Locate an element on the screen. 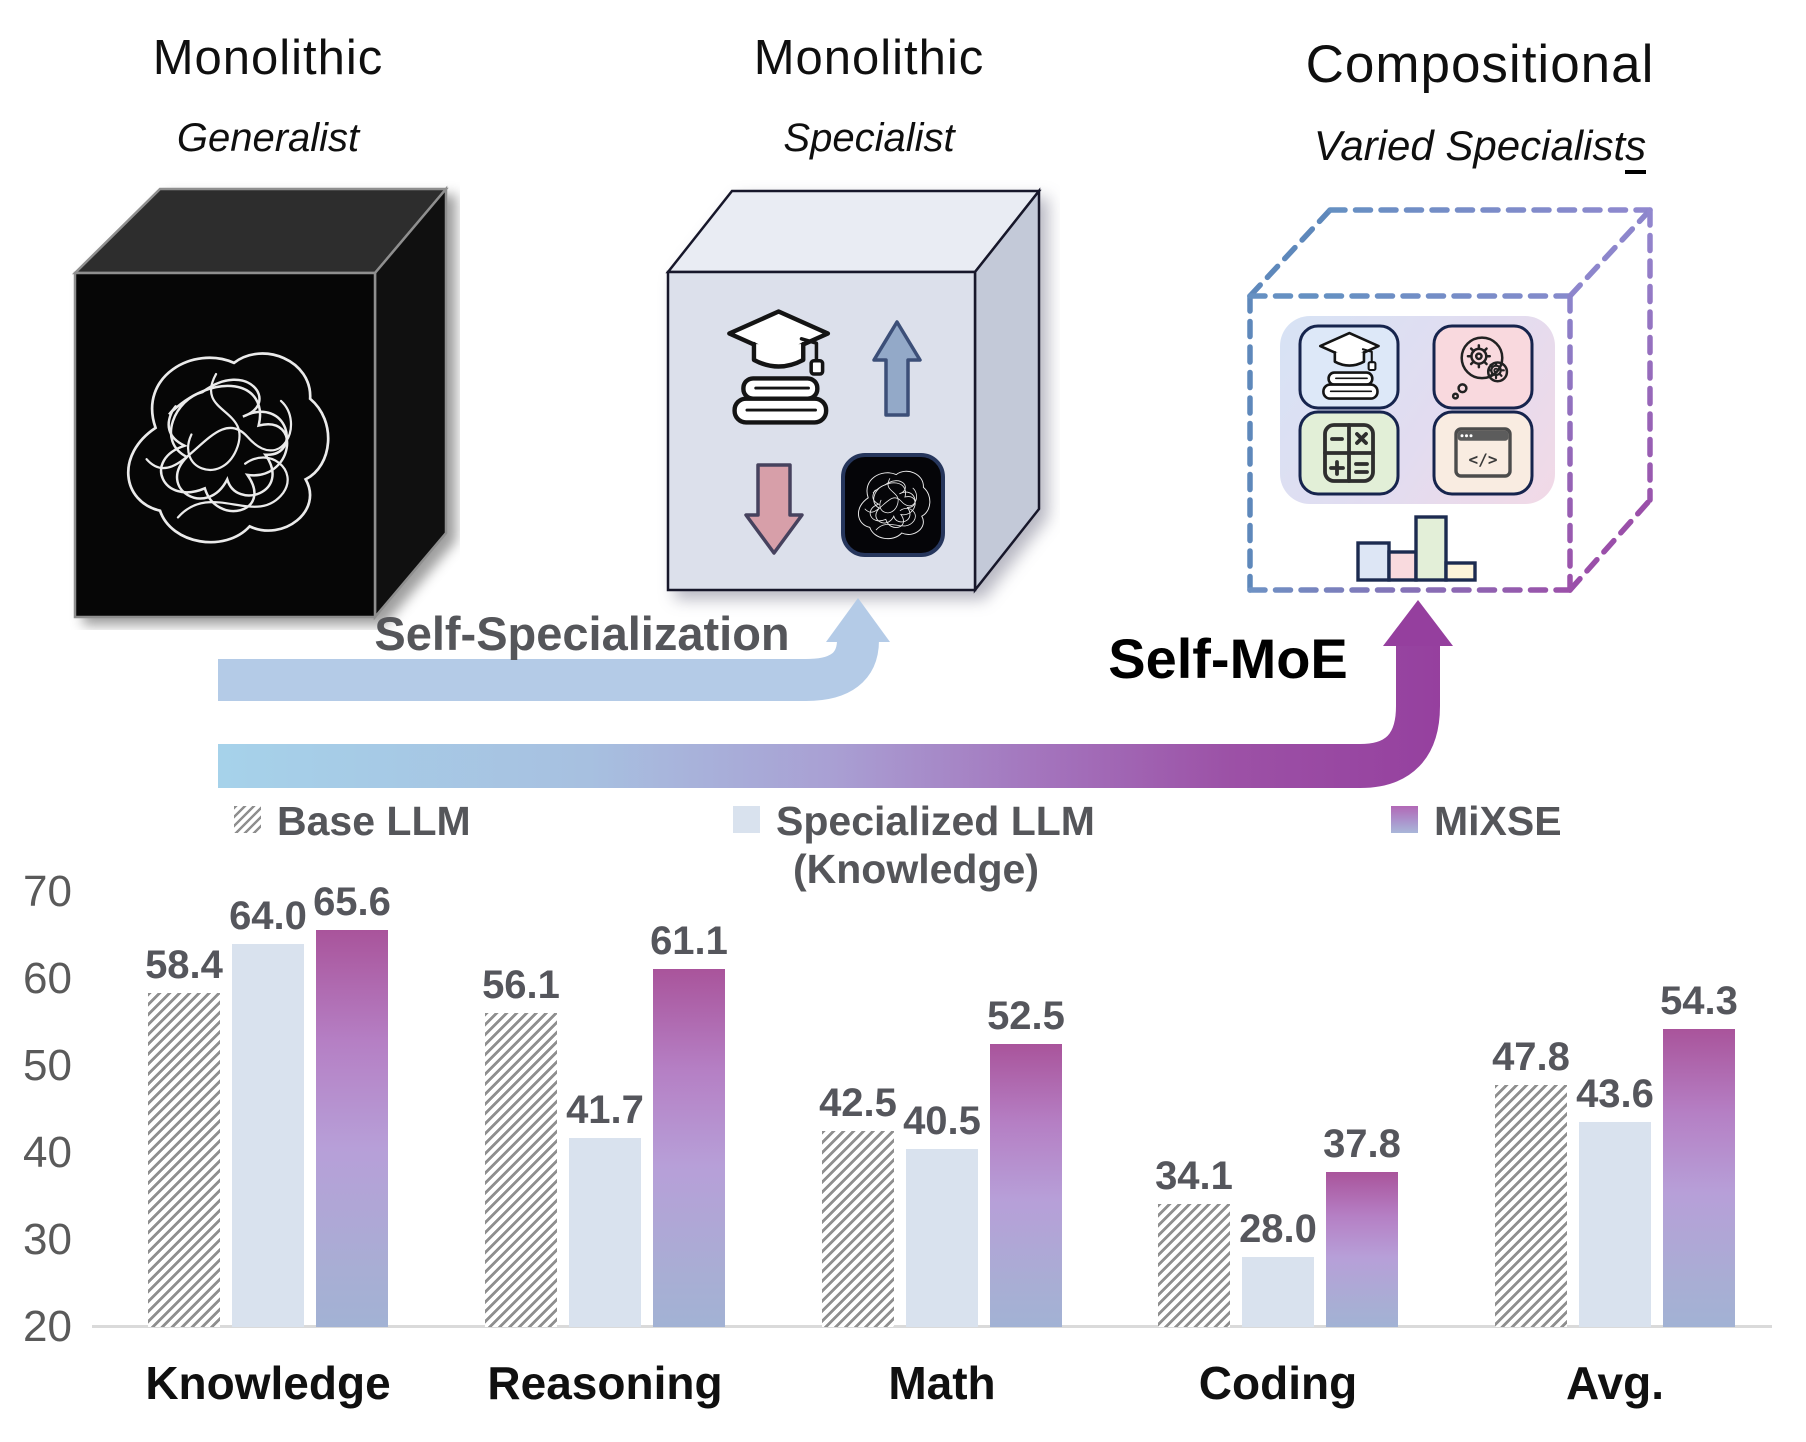 The height and width of the screenshot is (1442, 1806). knowledge-tile is located at coordinates (1349, 367).